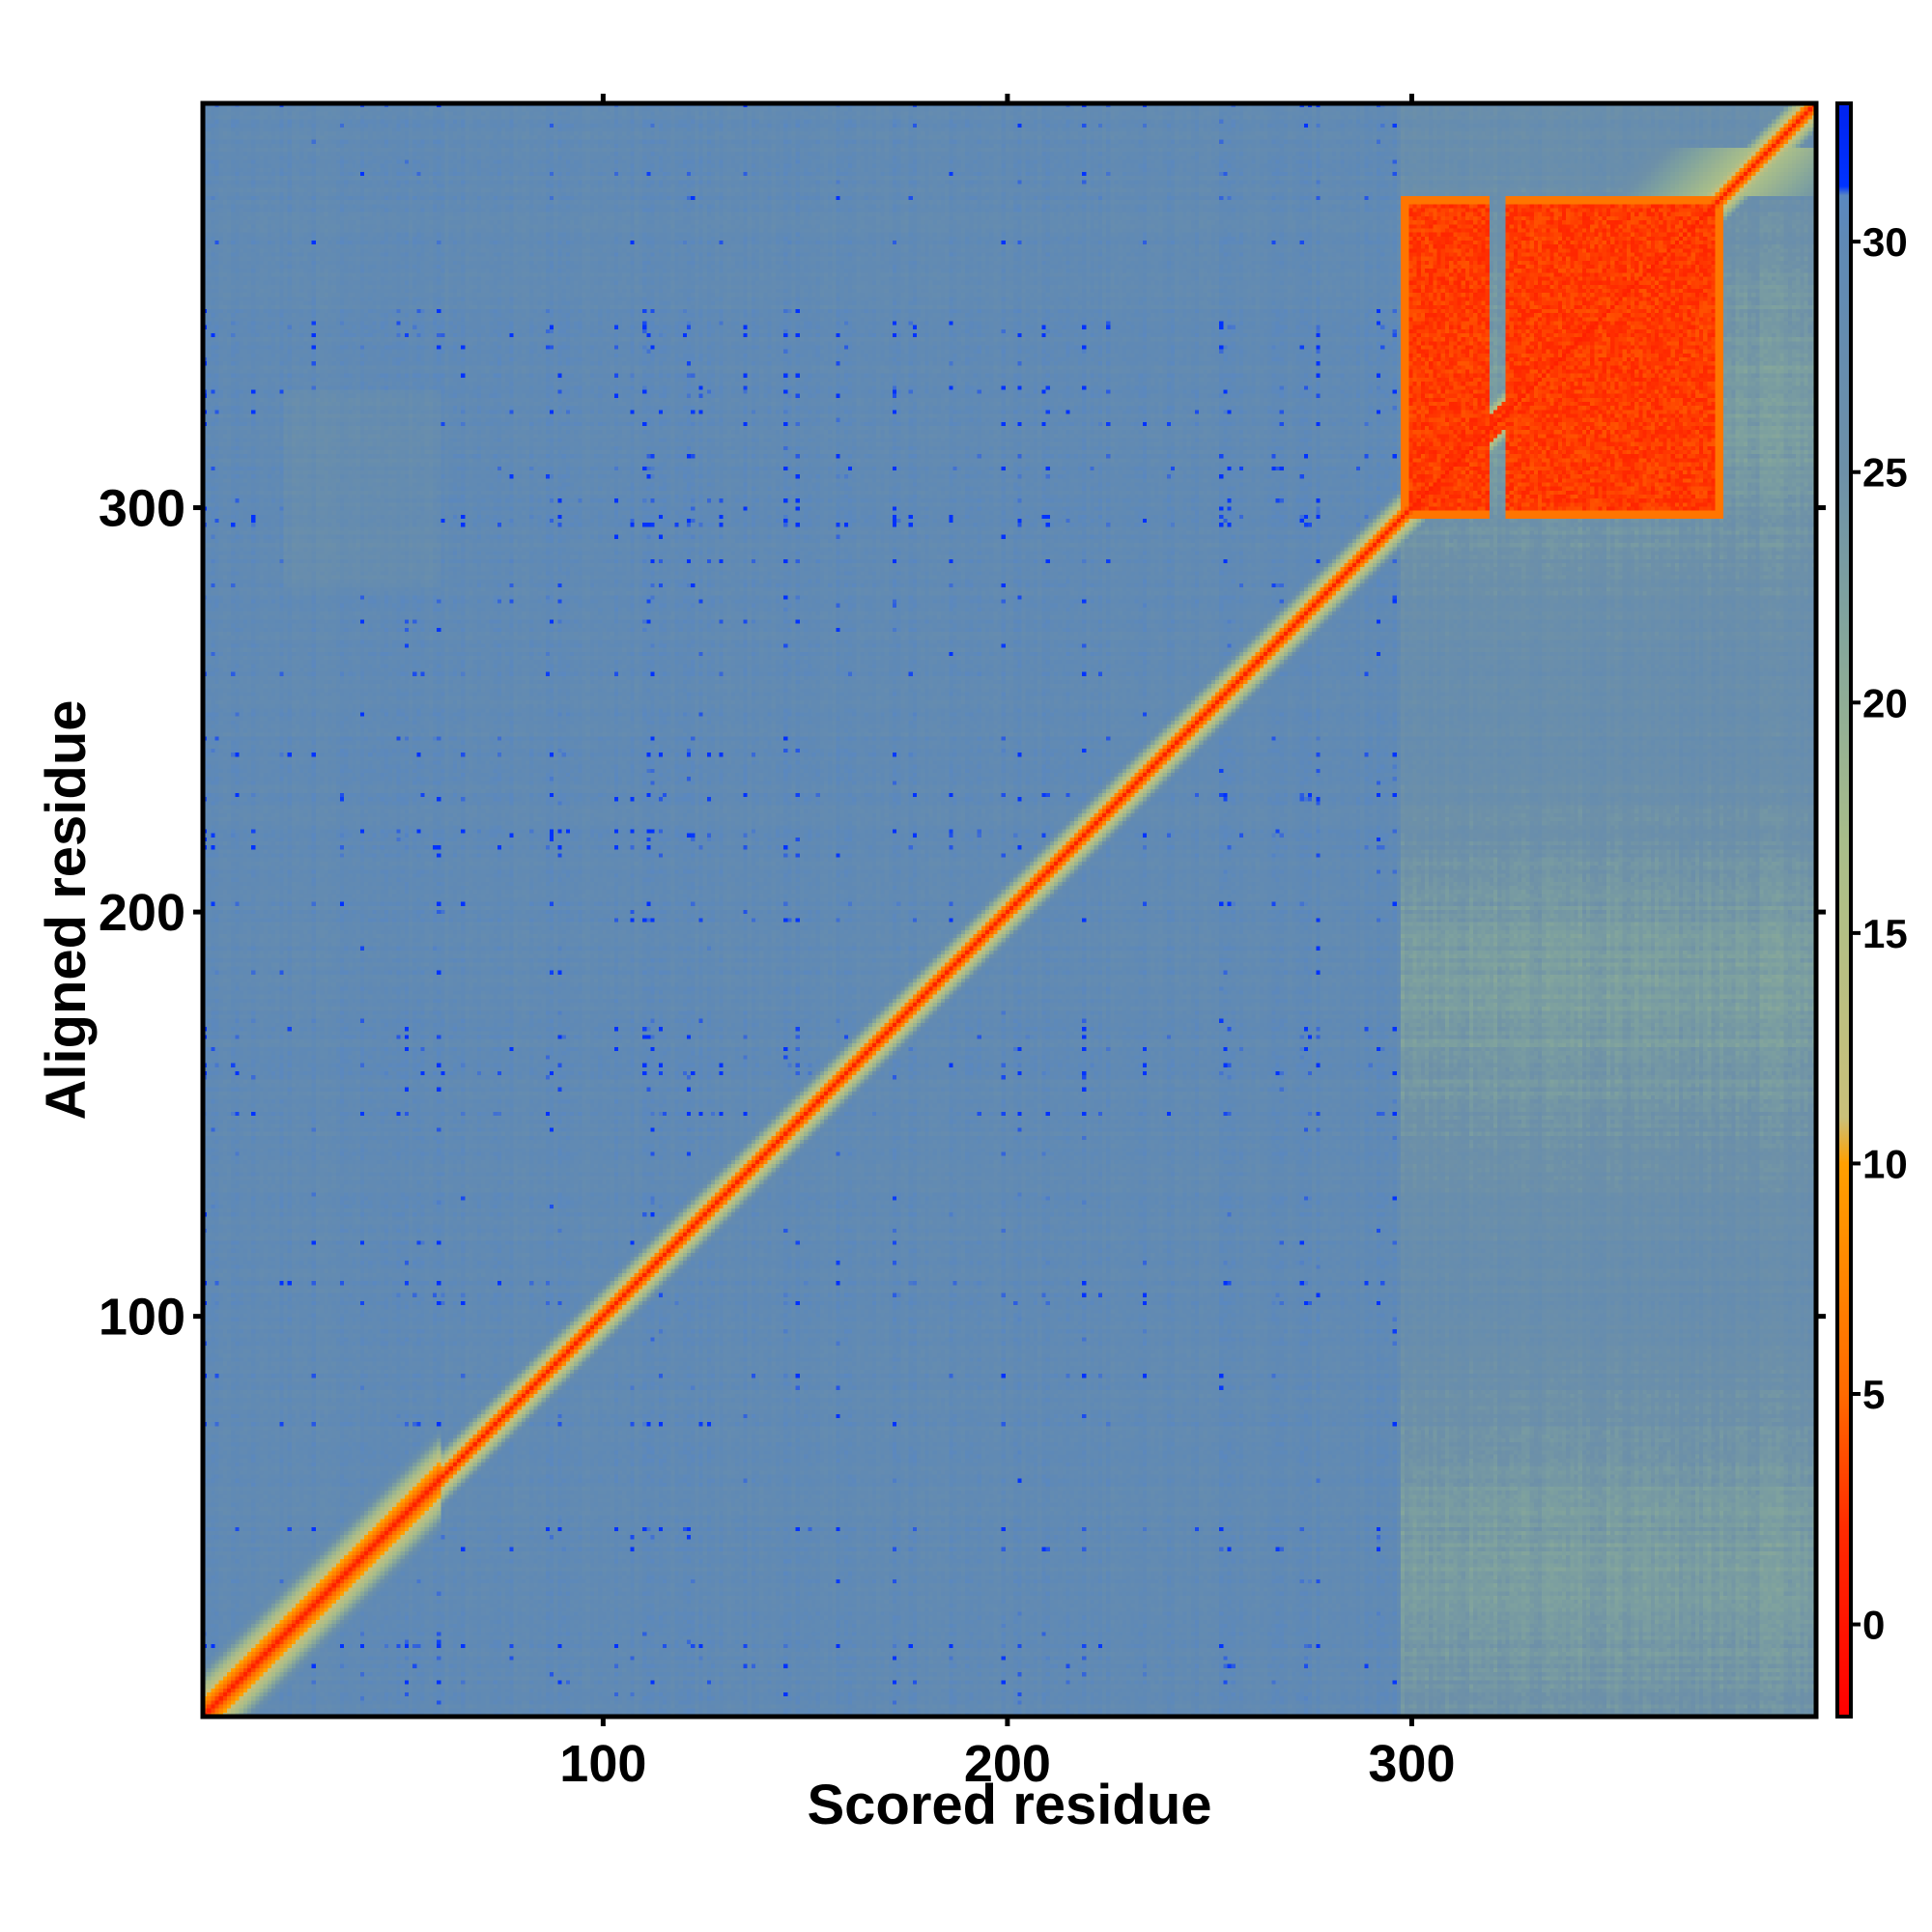 Image resolution: width=1932 pixels, height=1932 pixels. Describe the element at coordinates (1885, 473) in the screenshot. I see `colorbar-tick-label: 25` at that location.